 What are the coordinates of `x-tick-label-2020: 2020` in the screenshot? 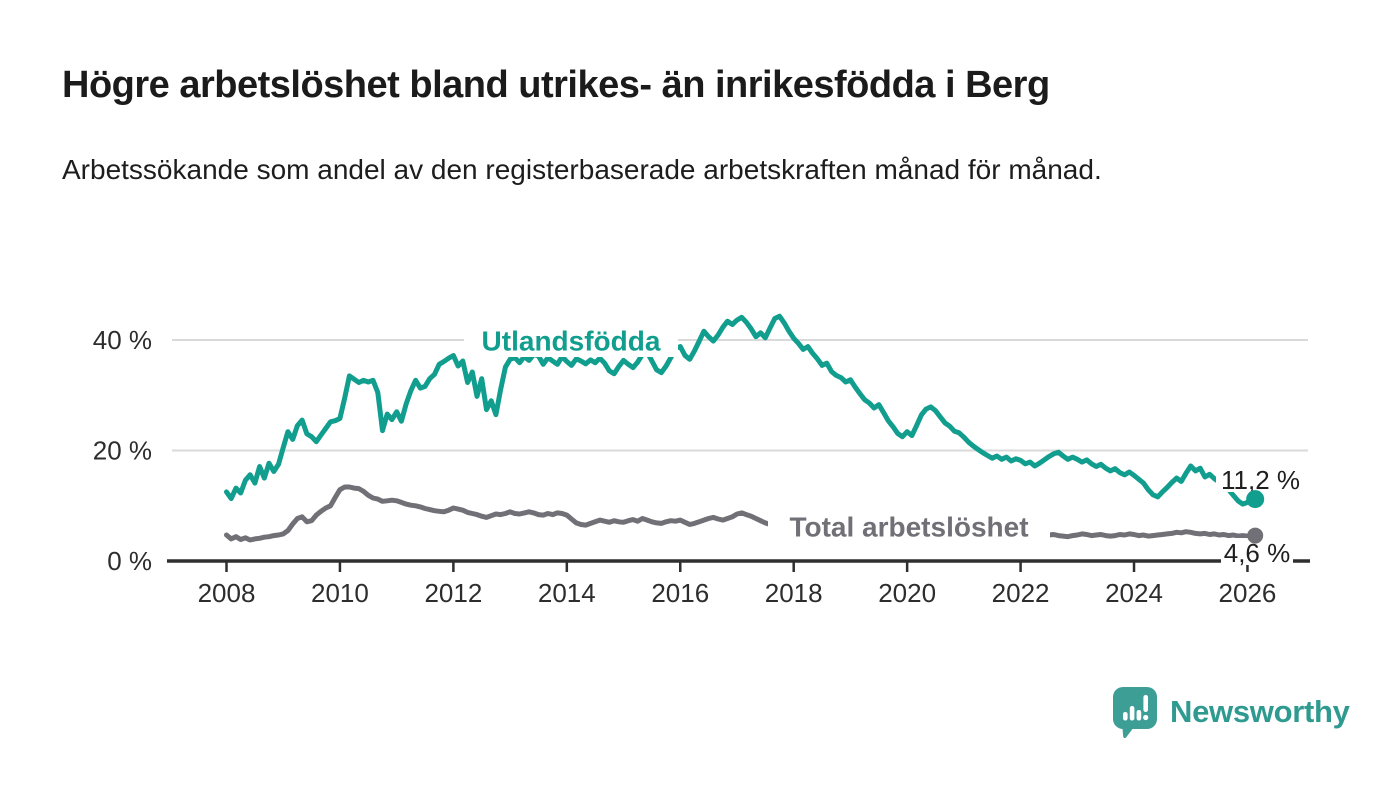 It's located at (907, 593).